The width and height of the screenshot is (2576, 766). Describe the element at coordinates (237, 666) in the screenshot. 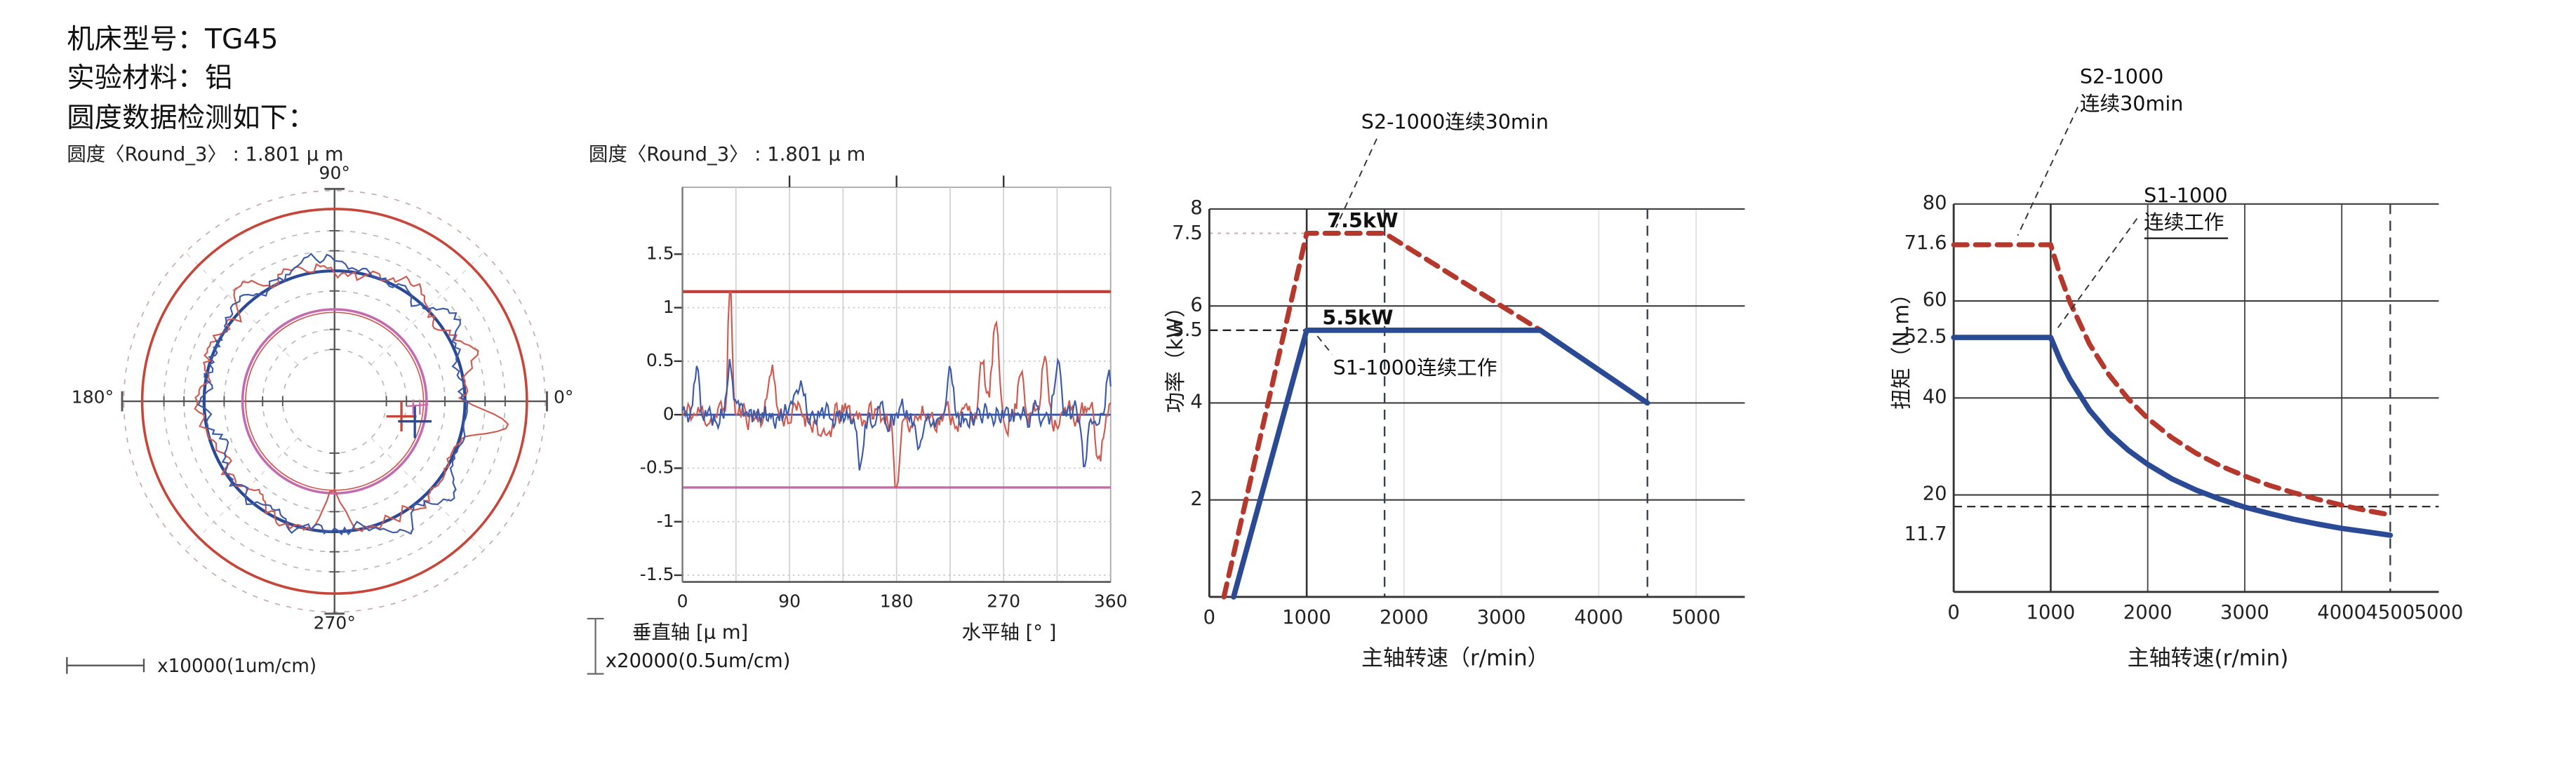

I see `polar-scale-label: x10000(1um/cm)` at that location.